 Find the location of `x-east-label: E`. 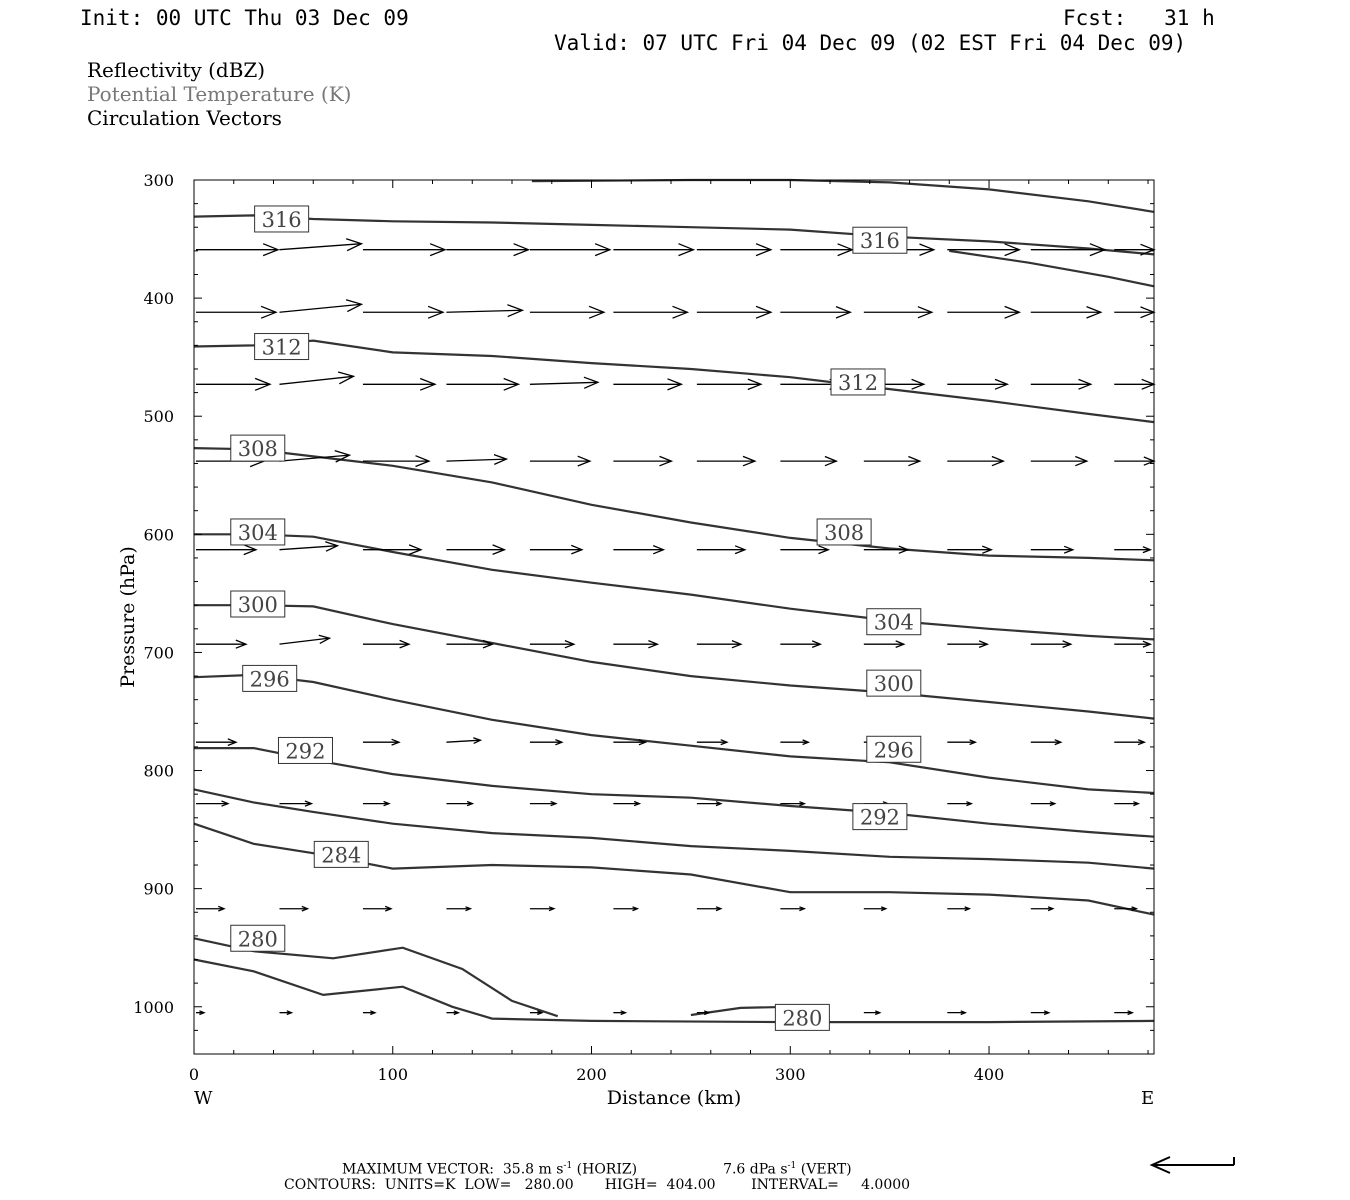

x-east-label: E is located at coordinates (1147, 1098).